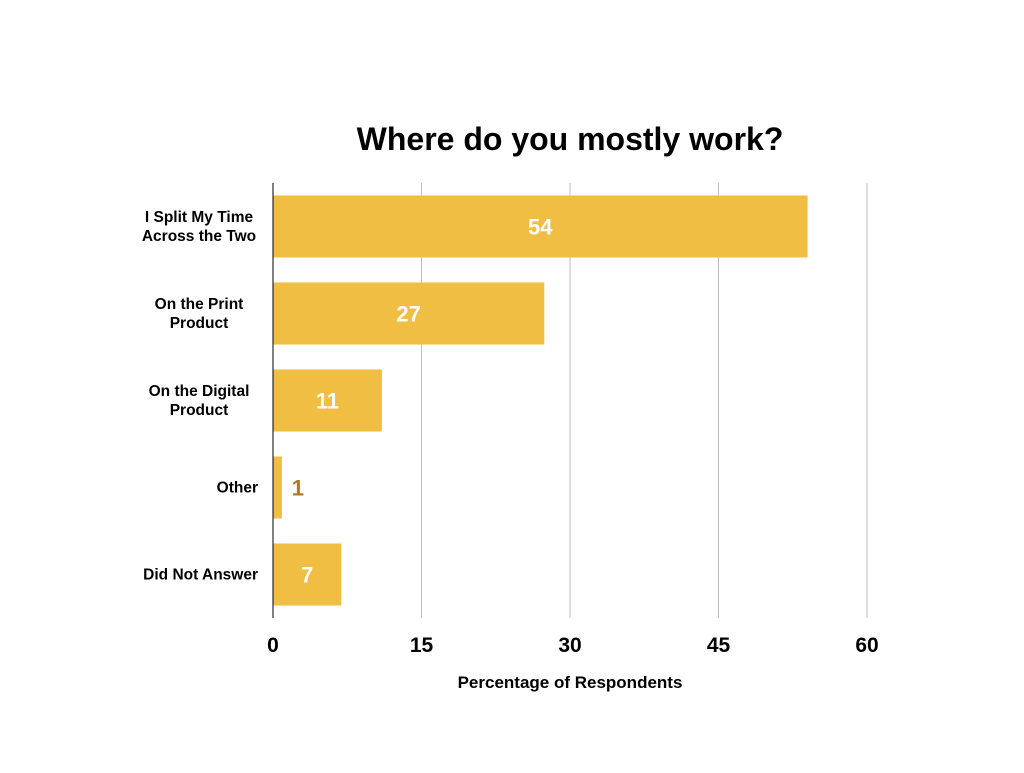 The width and height of the screenshot is (1024, 773). Describe the element at coordinates (200, 575) in the screenshot. I see `category-label: Did Not Answer` at that location.